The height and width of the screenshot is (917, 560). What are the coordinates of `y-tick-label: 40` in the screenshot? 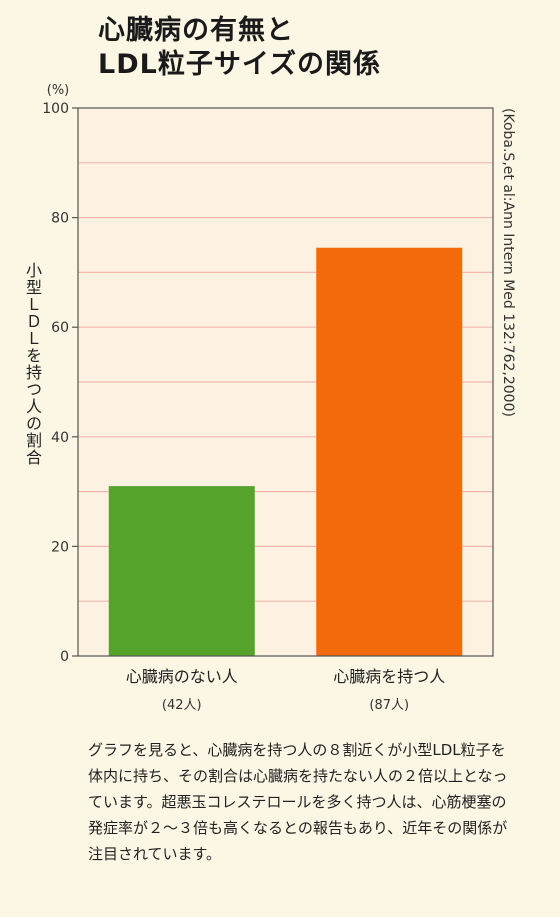 It's located at (60, 438).